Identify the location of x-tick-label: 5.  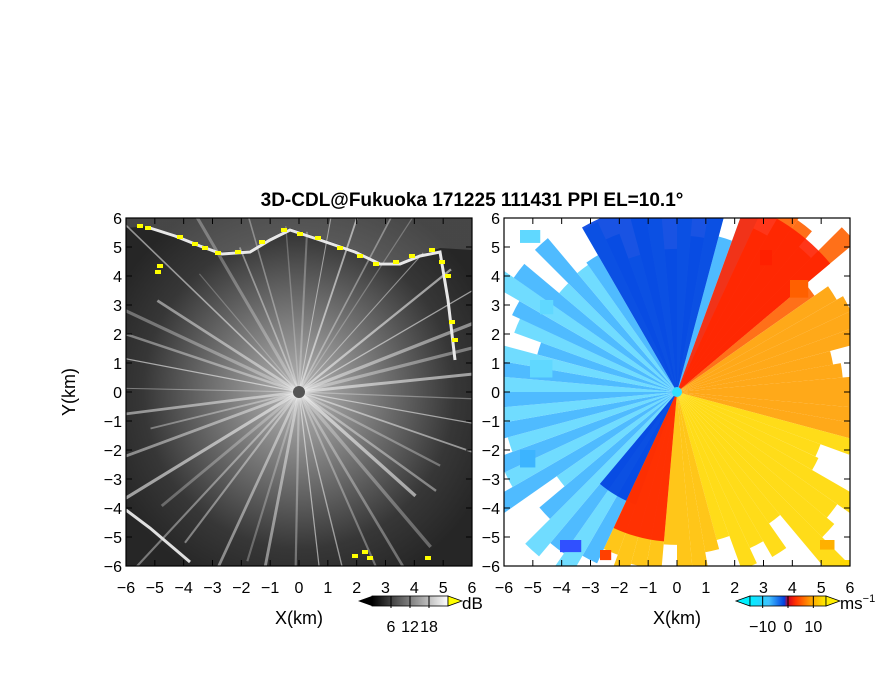
(821, 588).